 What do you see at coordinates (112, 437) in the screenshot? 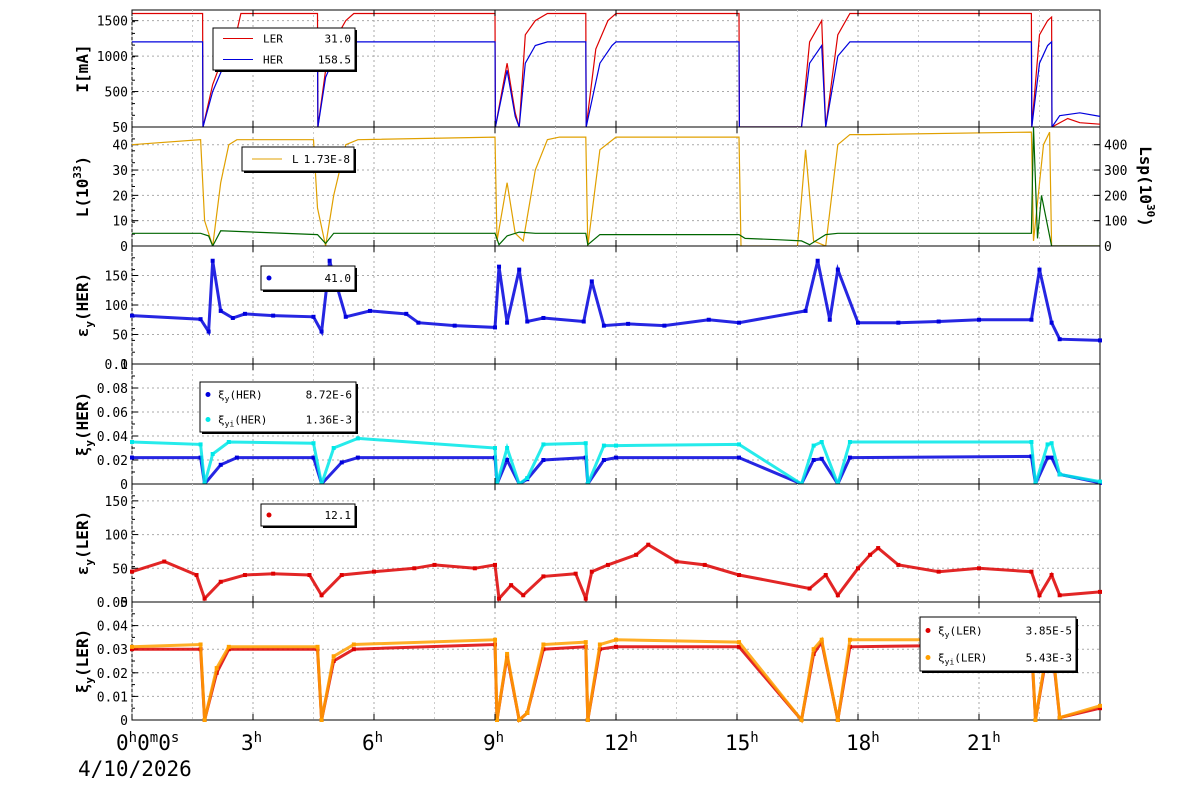
I see `y-tick-label: 0.04` at bounding box center [112, 437].